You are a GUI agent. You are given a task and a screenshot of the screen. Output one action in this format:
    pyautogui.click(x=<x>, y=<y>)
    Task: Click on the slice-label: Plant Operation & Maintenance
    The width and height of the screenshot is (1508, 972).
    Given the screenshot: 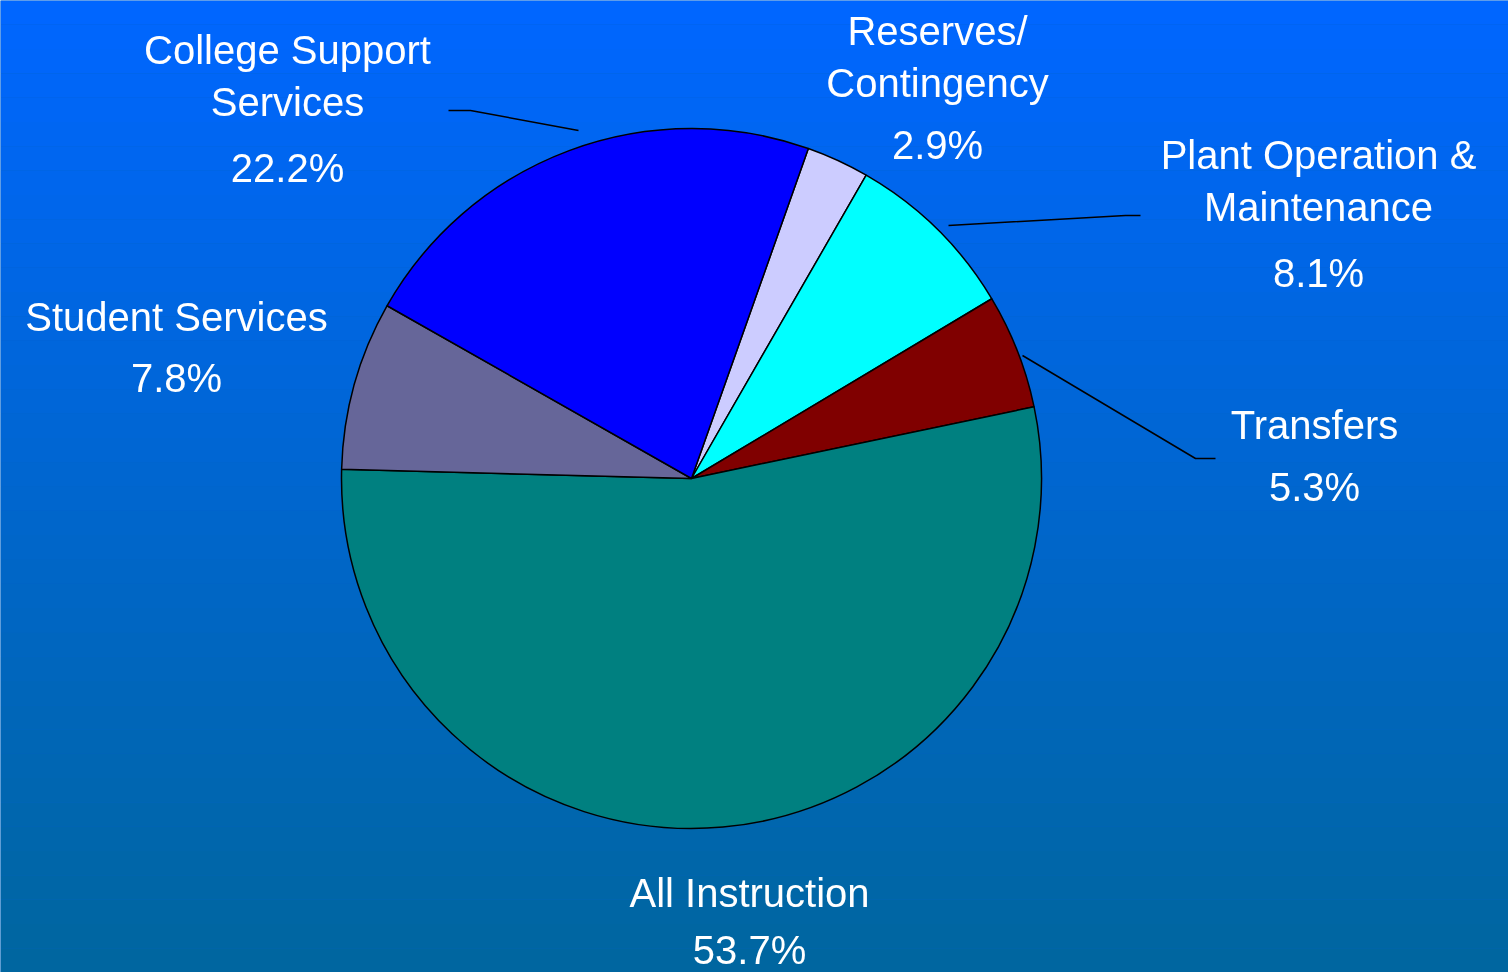 What is the action you would take?
    pyautogui.click(x=1318, y=181)
    